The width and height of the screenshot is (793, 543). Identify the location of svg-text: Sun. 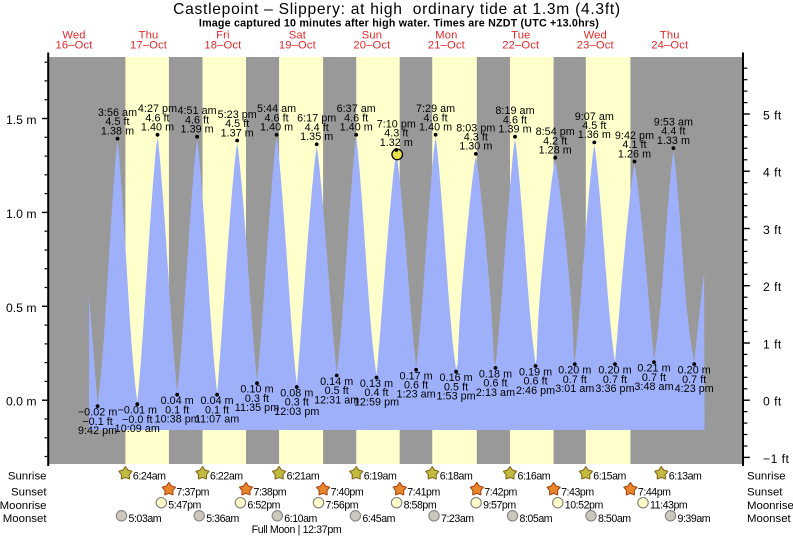
(372, 36).